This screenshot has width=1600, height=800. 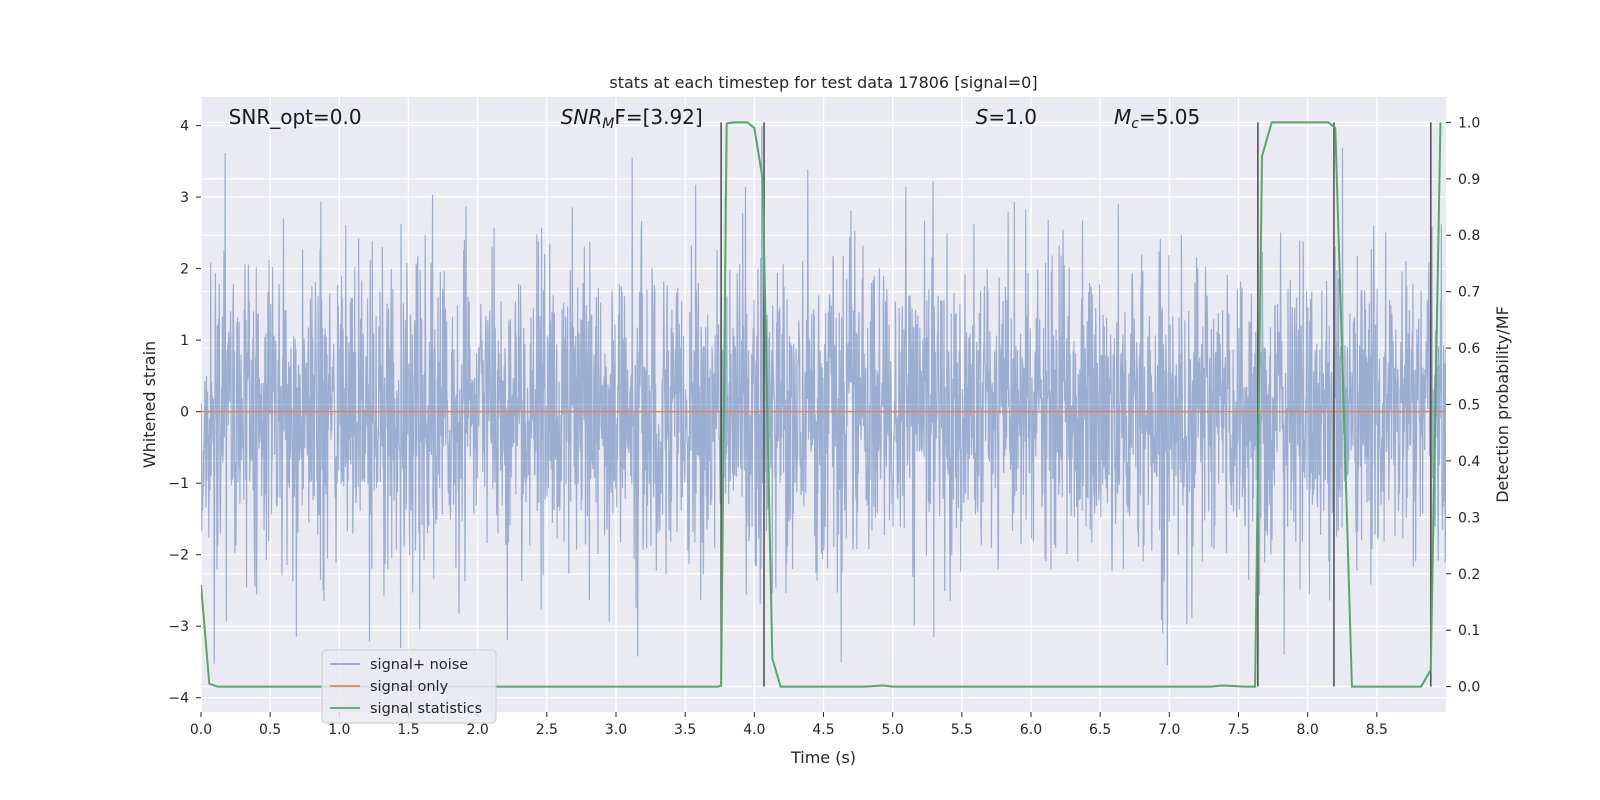 What do you see at coordinates (478, 730) in the screenshot?
I see `x-tick-label: 2.0` at bounding box center [478, 730].